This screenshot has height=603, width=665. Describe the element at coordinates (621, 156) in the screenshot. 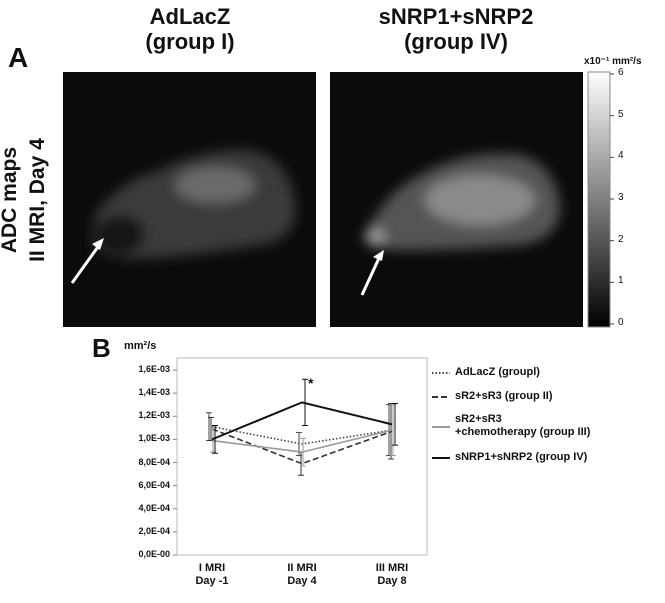

I see `colorbar-tick-label: 4` at that location.